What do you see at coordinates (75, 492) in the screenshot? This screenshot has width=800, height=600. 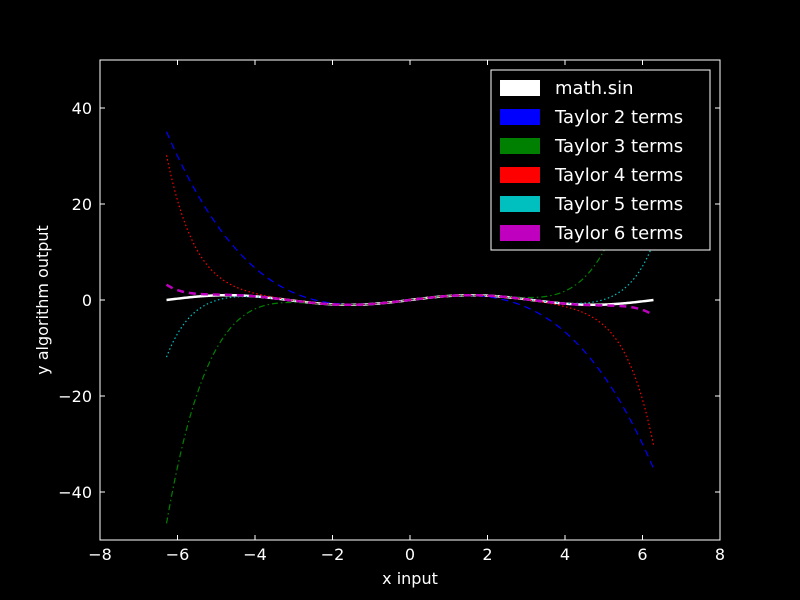 I see `y-tick-label: −40` at bounding box center [75, 492].